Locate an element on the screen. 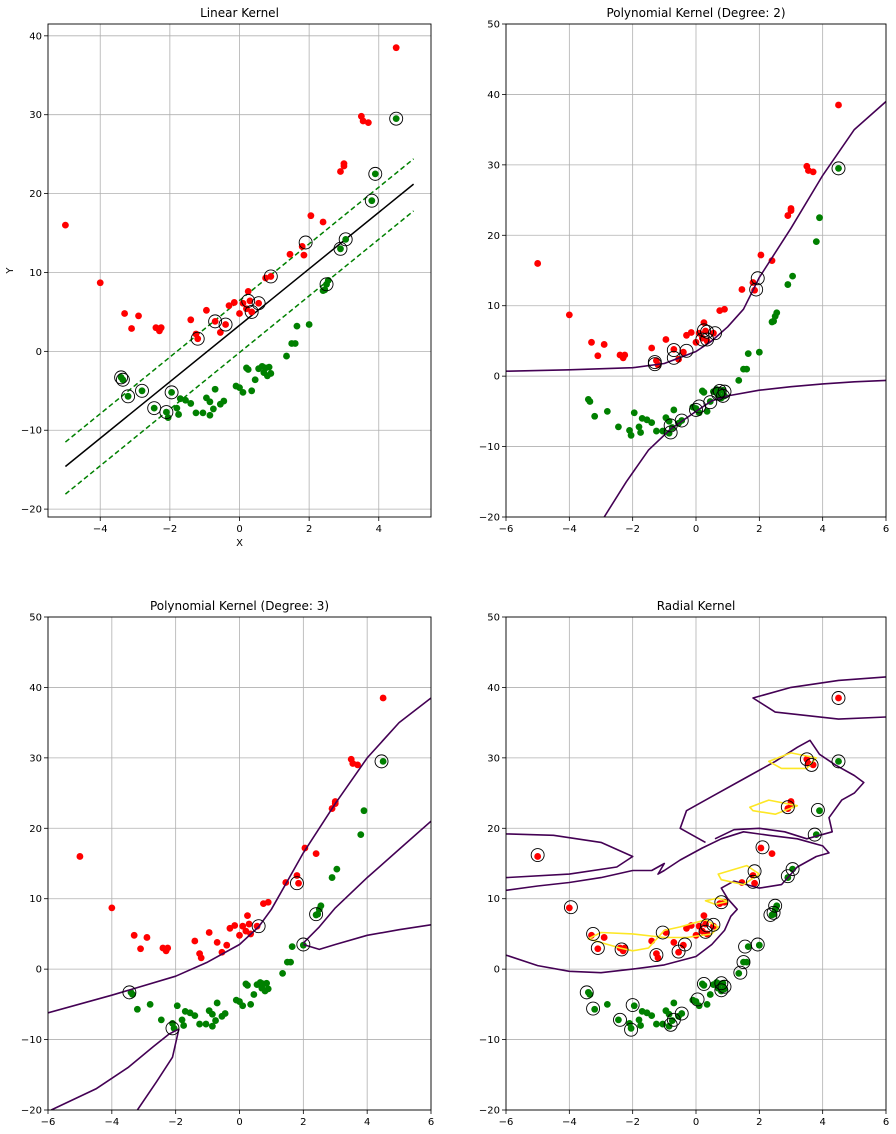 The image size is (896, 1134). contour-boundary-upper is located at coordinates (772, 791).